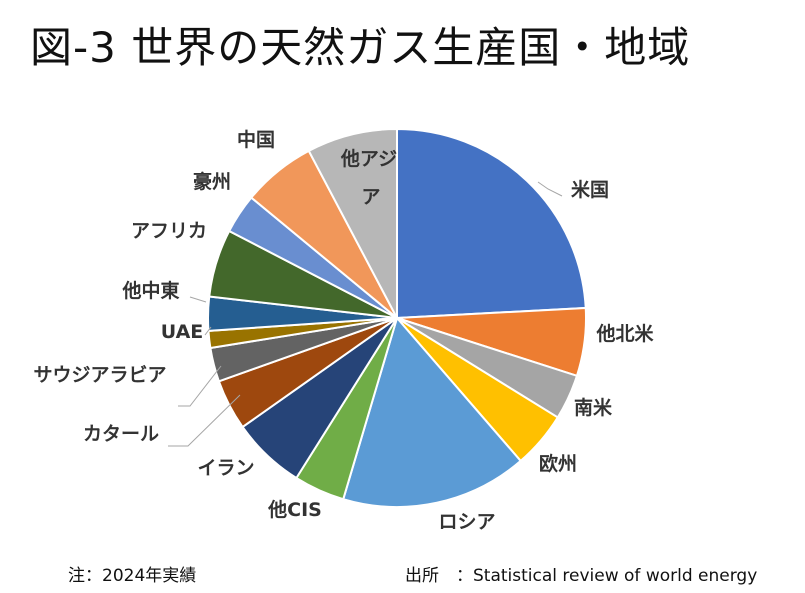 The height and width of the screenshot is (593, 805). What do you see at coordinates (256, 139) in the screenshot?
I see `slice-label-14: 中国` at bounding box center [256, 139].